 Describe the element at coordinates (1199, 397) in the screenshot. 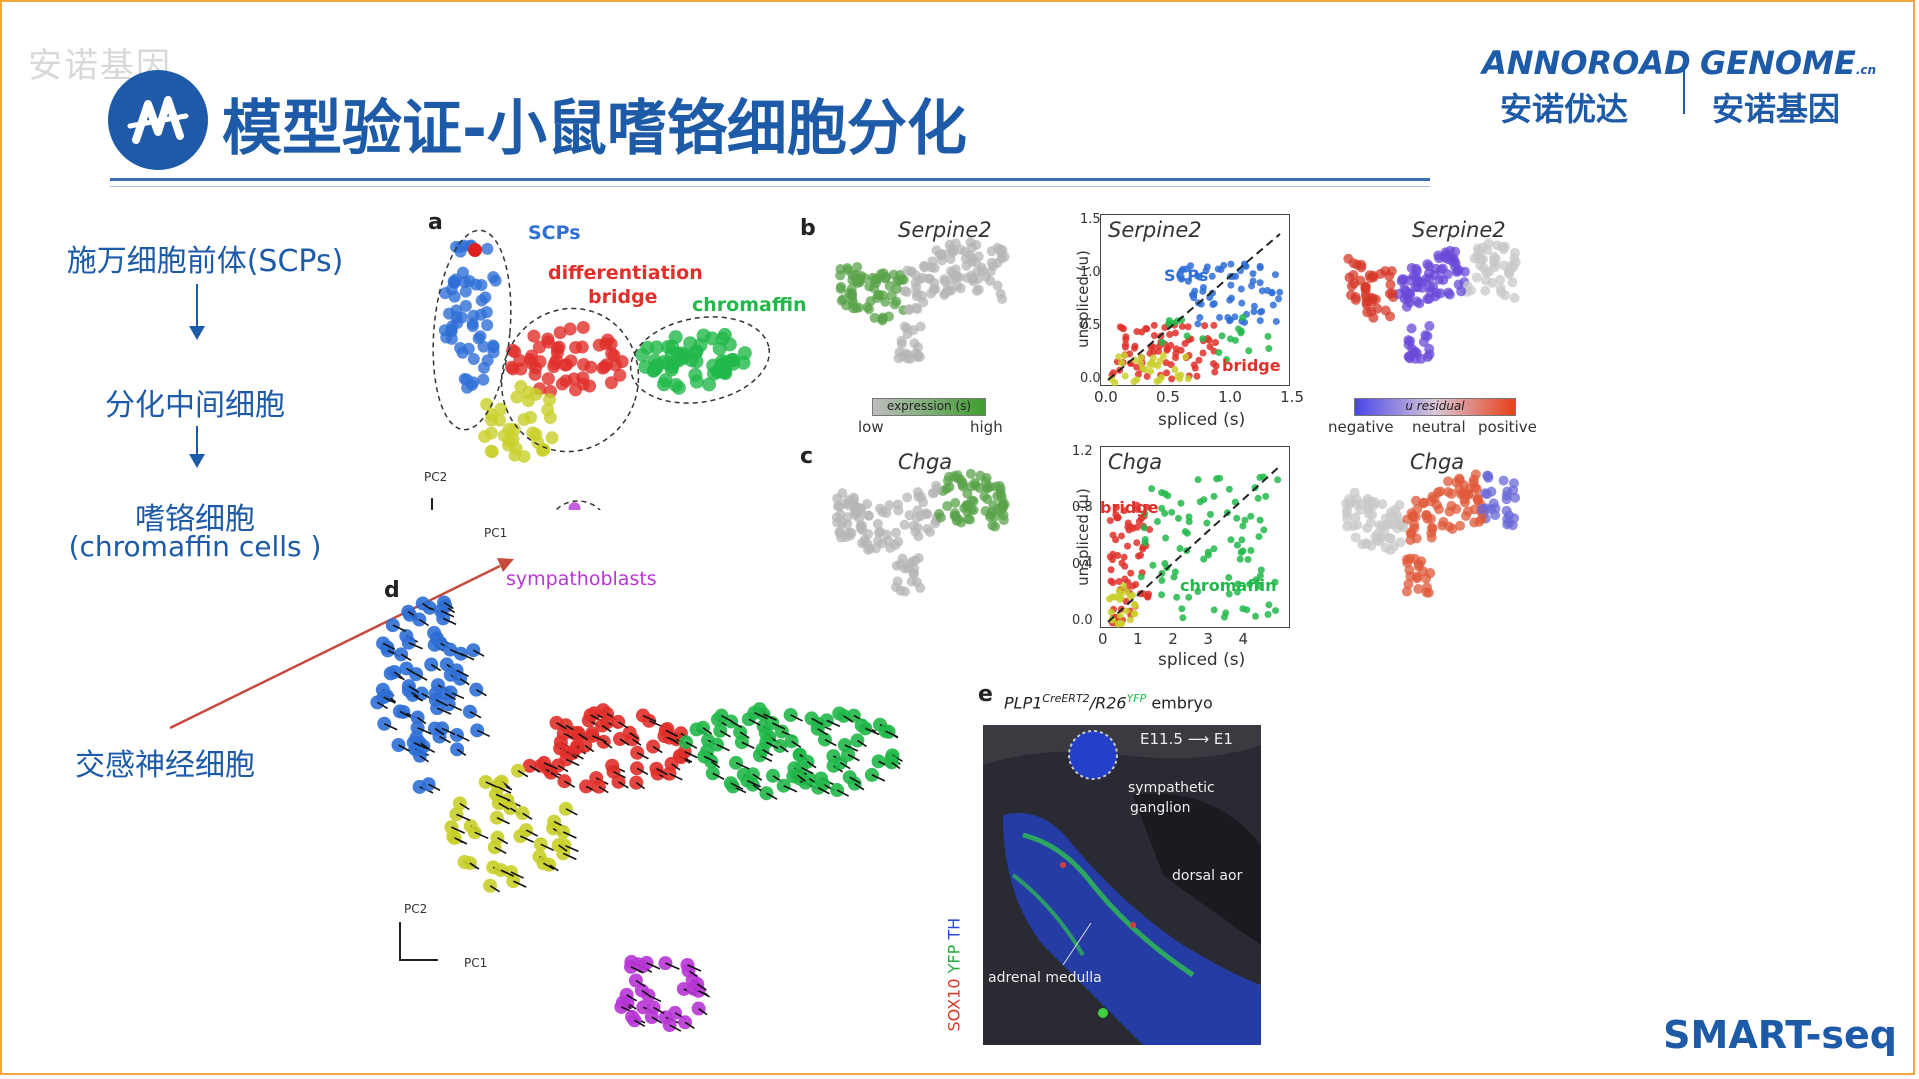

I see `panel-b-xticks: 0.0 0.5 1.0 1.5` at that location.